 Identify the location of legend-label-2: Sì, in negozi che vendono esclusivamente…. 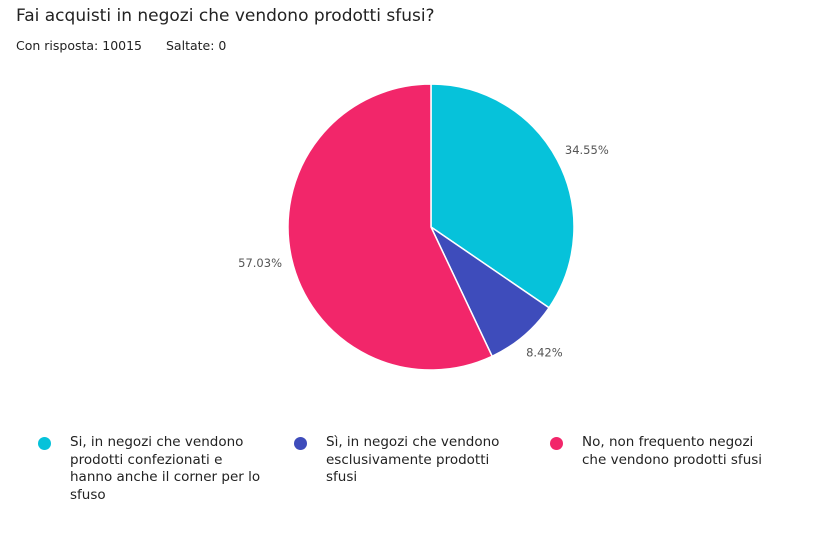
(413, 459).